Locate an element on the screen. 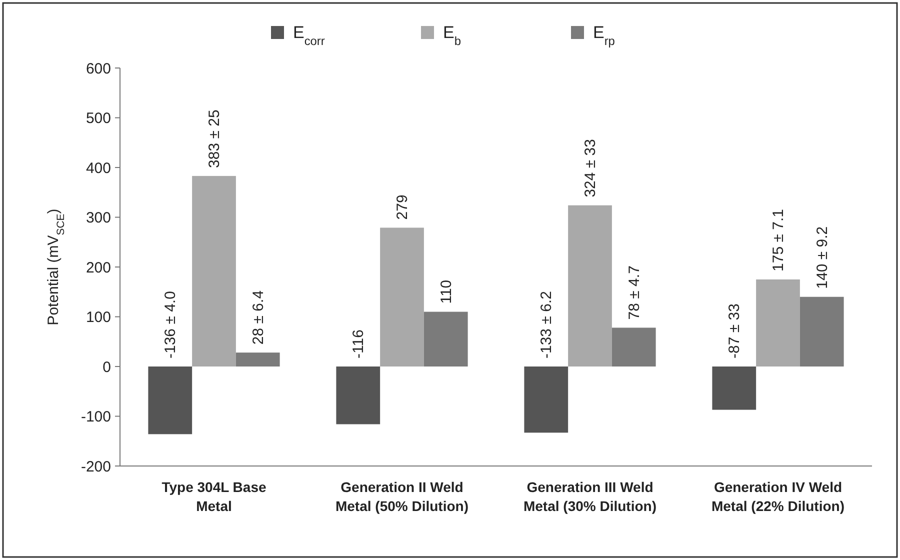 The width and height of the screenshot is (900, 560). data-label: 110 is located at coordinates (446, 292).